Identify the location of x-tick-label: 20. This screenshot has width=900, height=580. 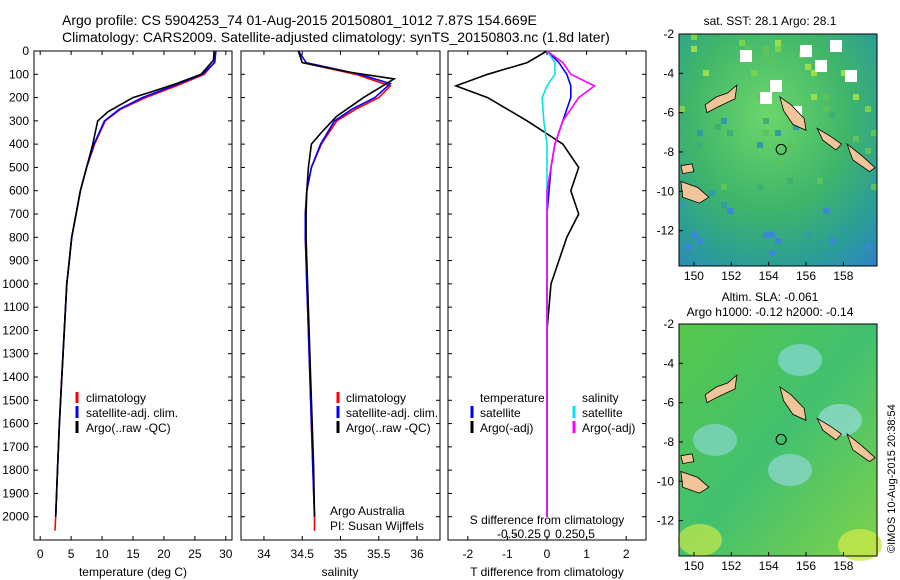
(164, 554).